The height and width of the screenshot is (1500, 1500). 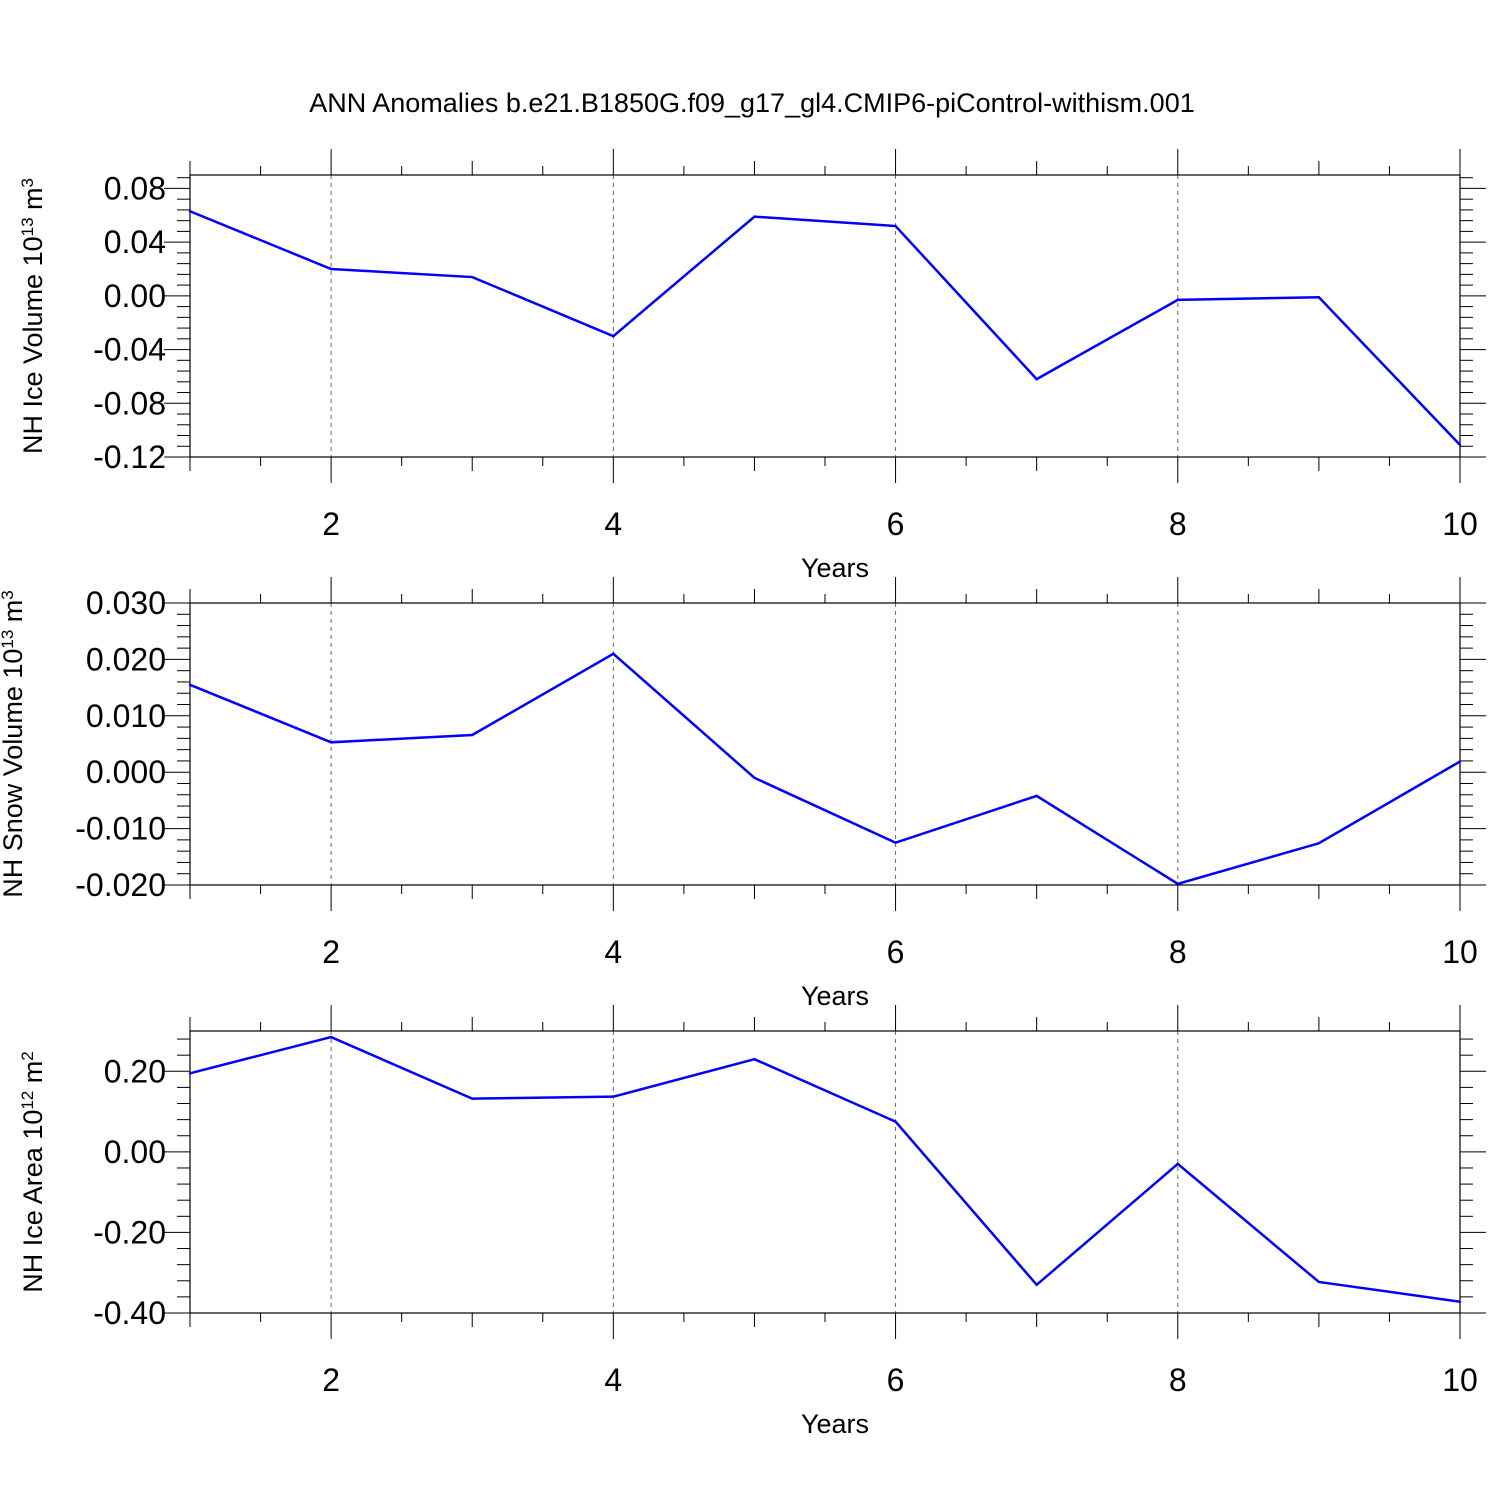 I want to click on y-axis-label-exponent: 12, so click(x=27, y=1100).